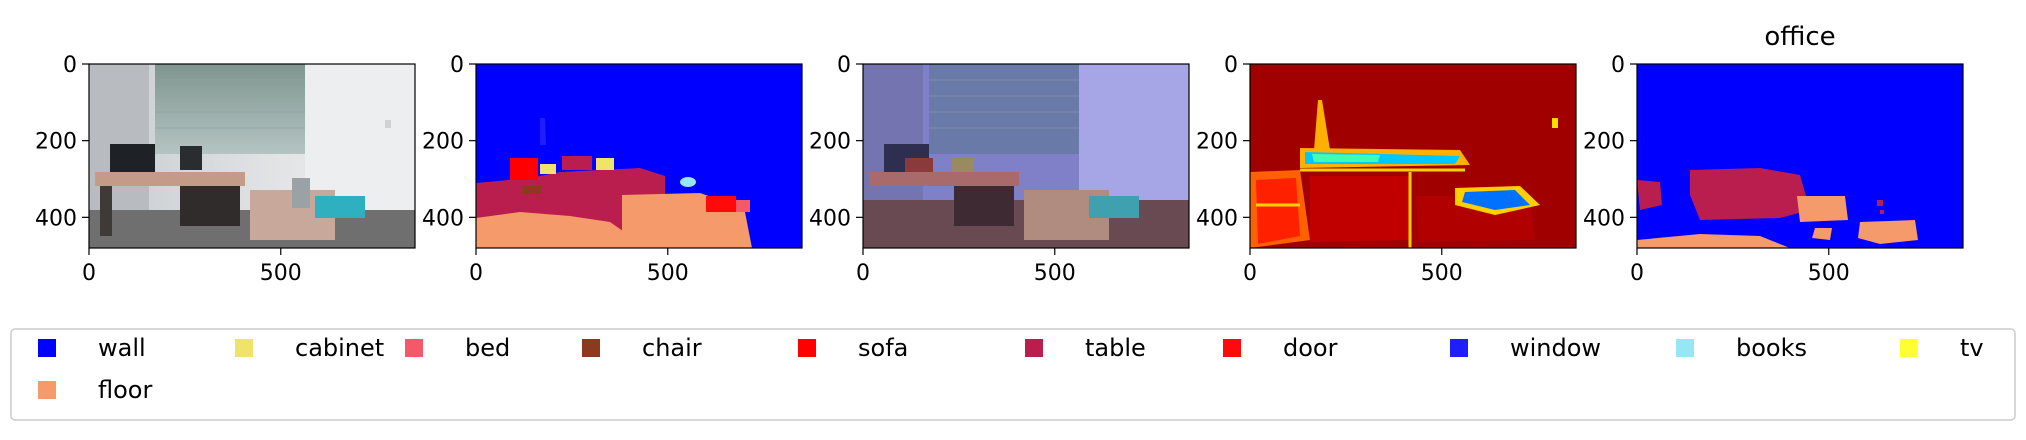 The height and width of the screenshot is (440, 2026). I want to click on legend-swatch-door, so click(1232, 348).